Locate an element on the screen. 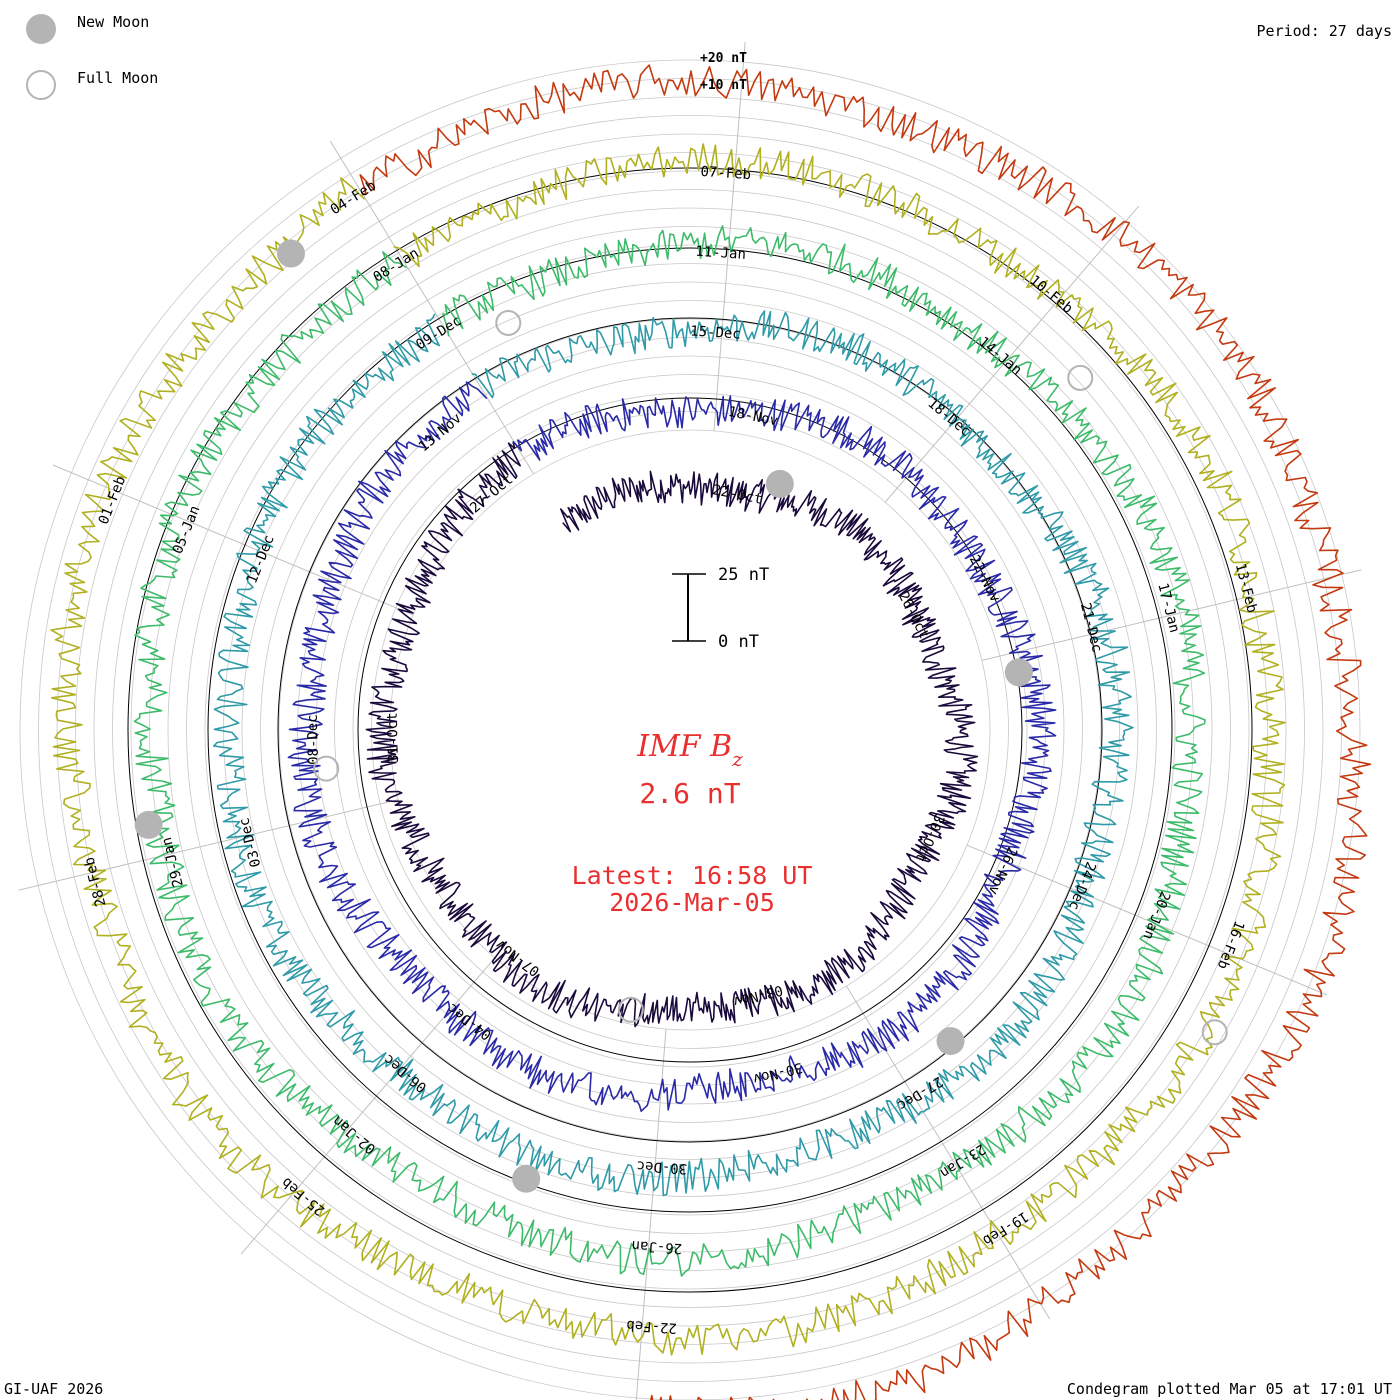  legend-full-moon: Full Moon is located at coordinates (92, 84).